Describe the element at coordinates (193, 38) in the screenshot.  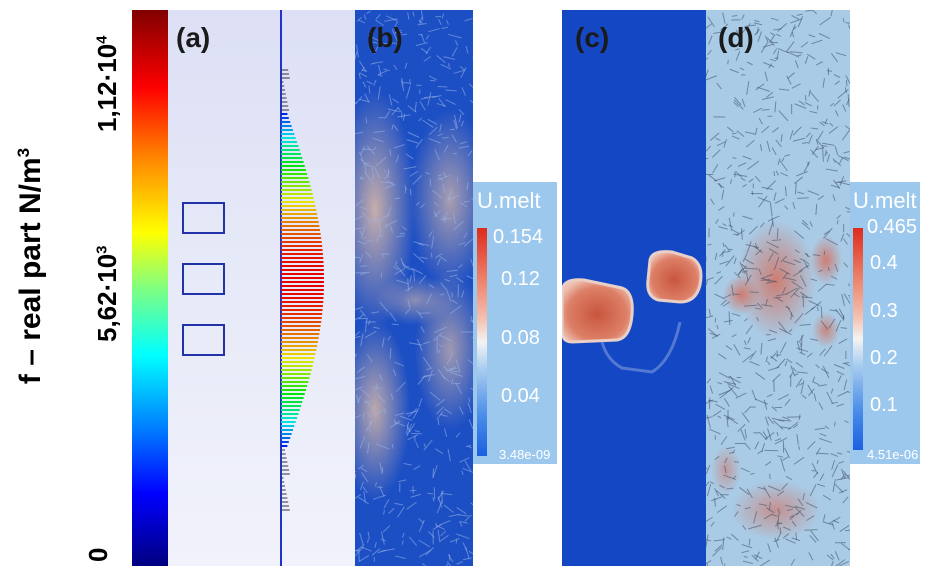
I see `panel-label-a: (a)` at that location.